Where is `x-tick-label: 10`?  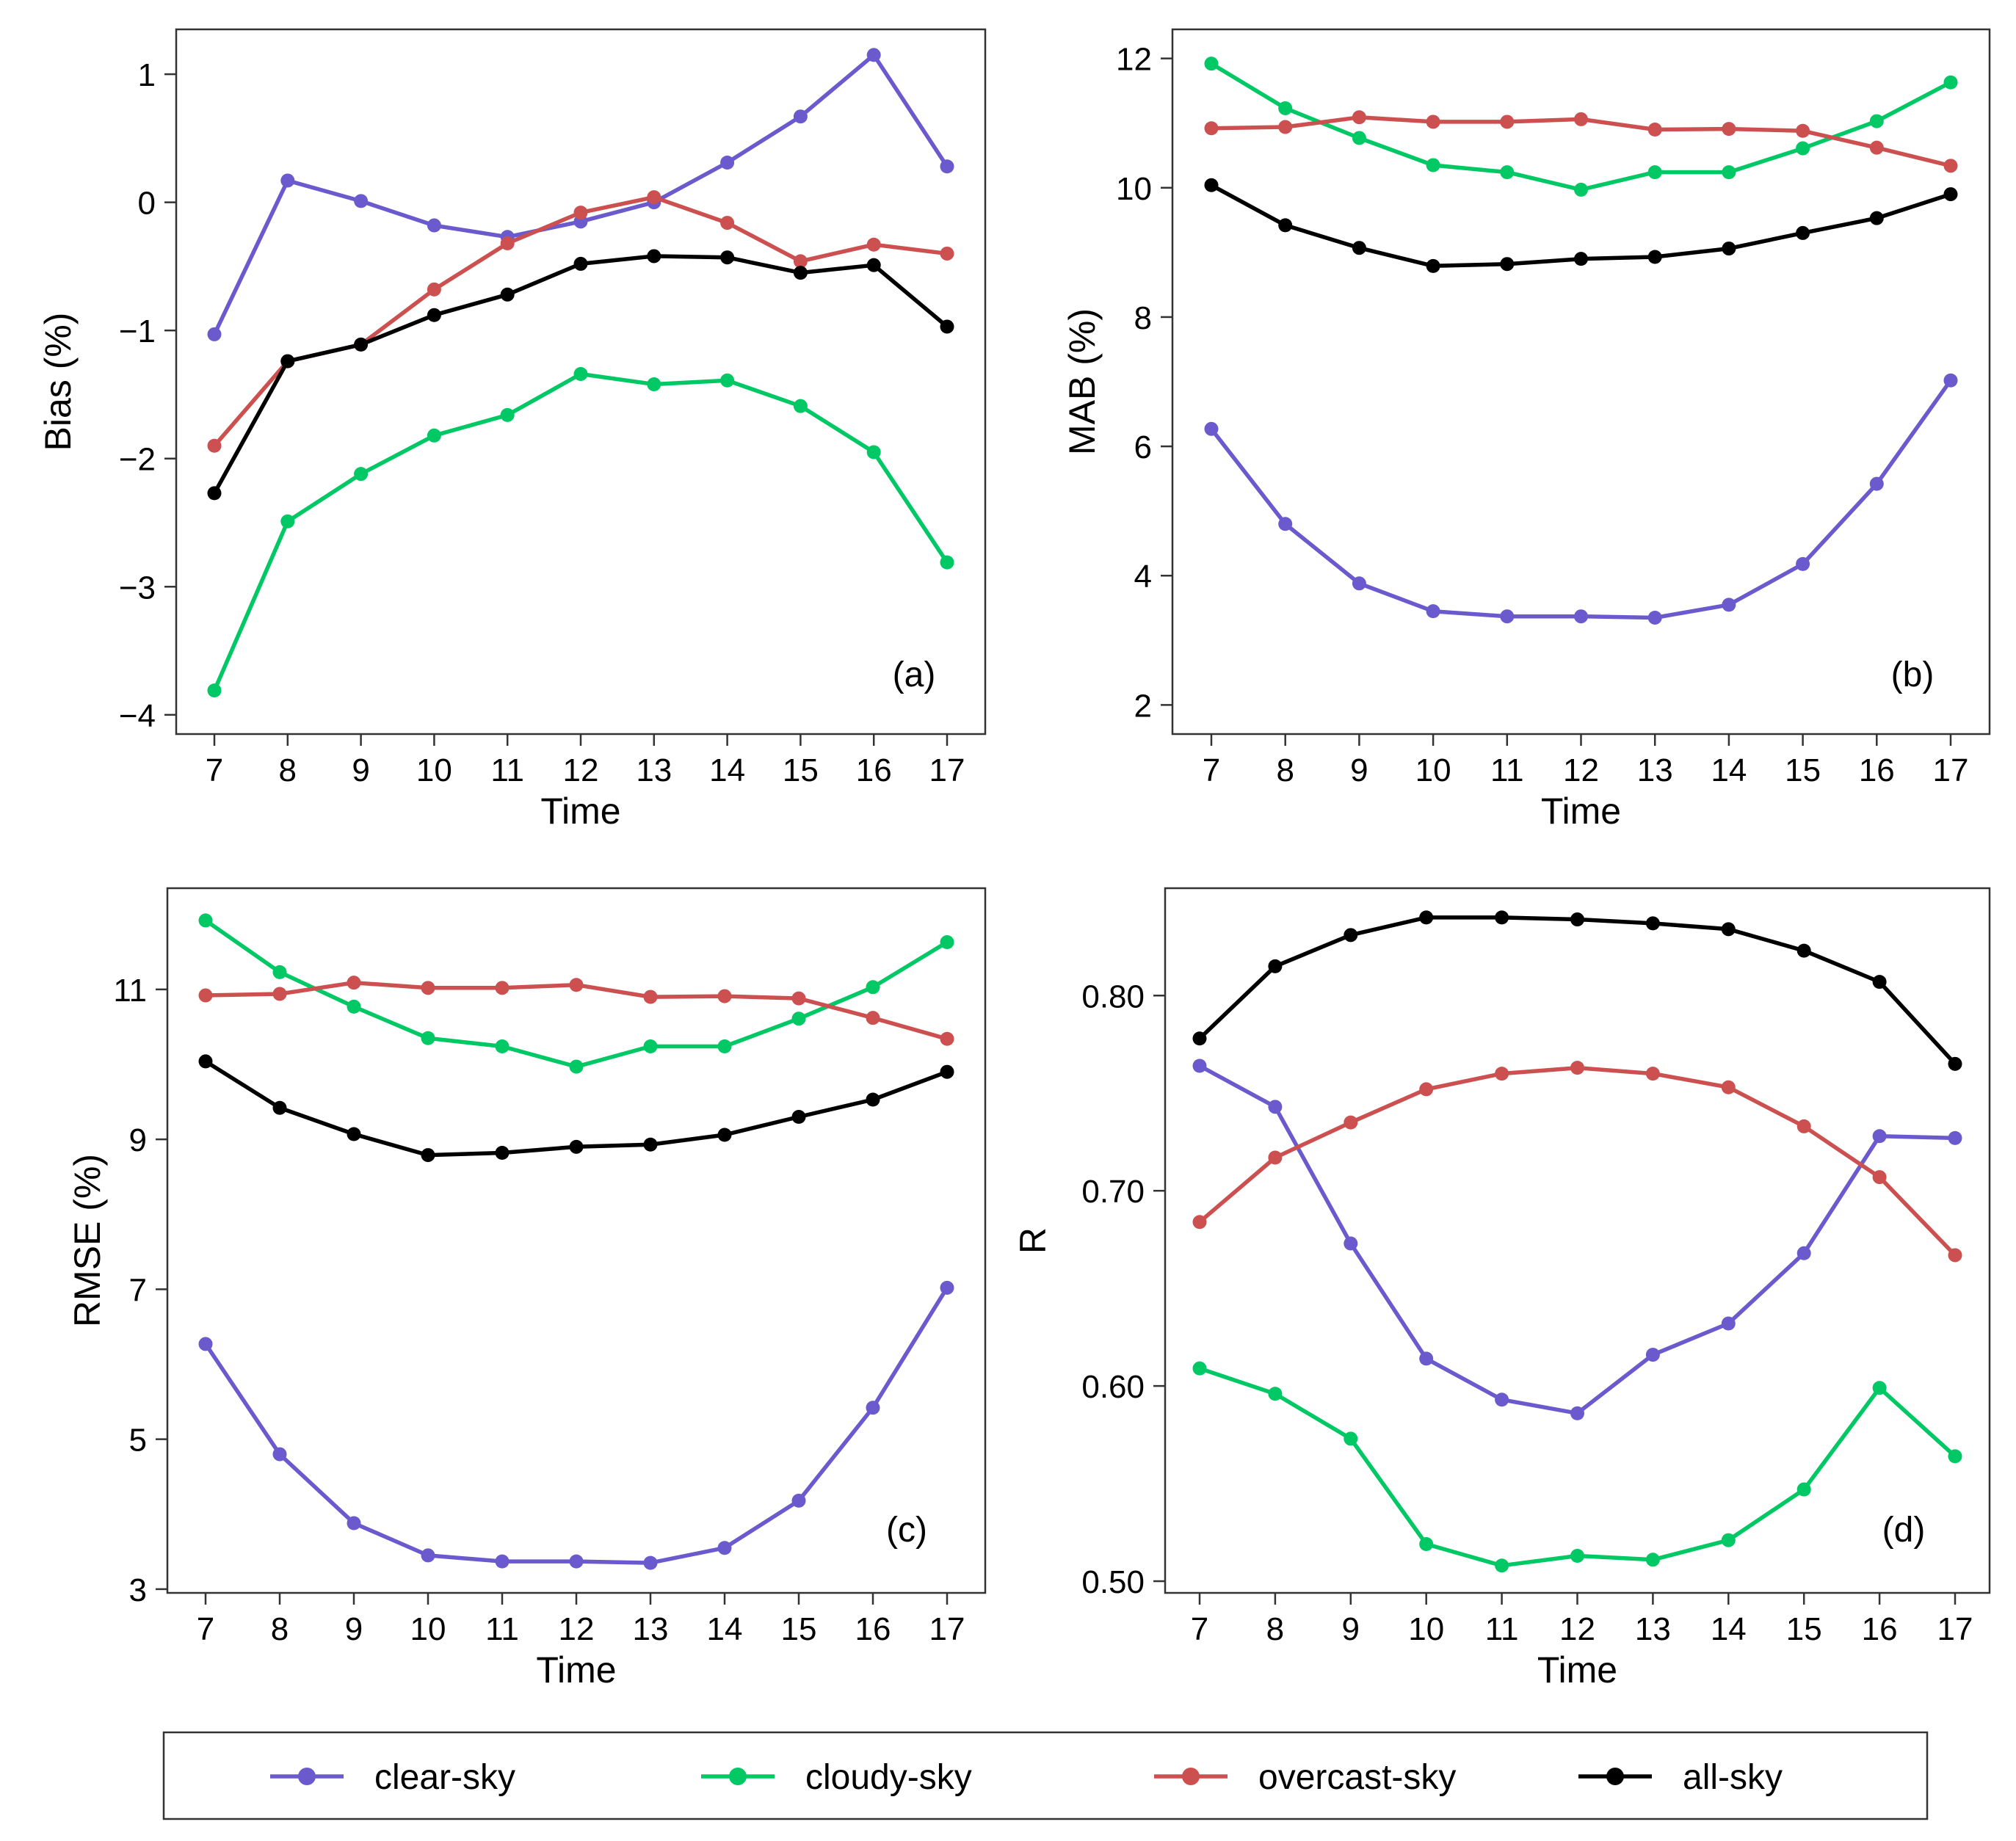 x-tick-label: 10 is located at coordinates (1426, 1629).